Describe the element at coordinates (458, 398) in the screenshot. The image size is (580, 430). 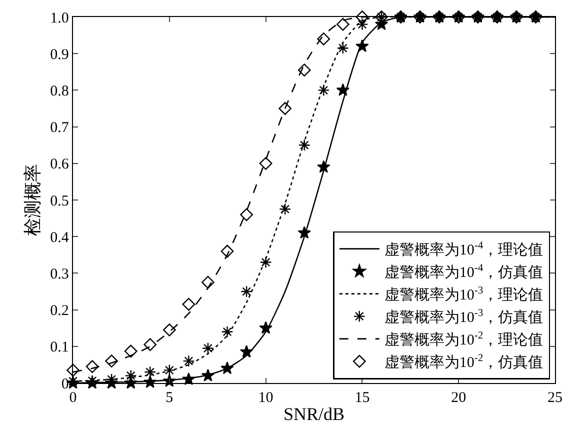
I see `x-tick-label: 20` at that location.